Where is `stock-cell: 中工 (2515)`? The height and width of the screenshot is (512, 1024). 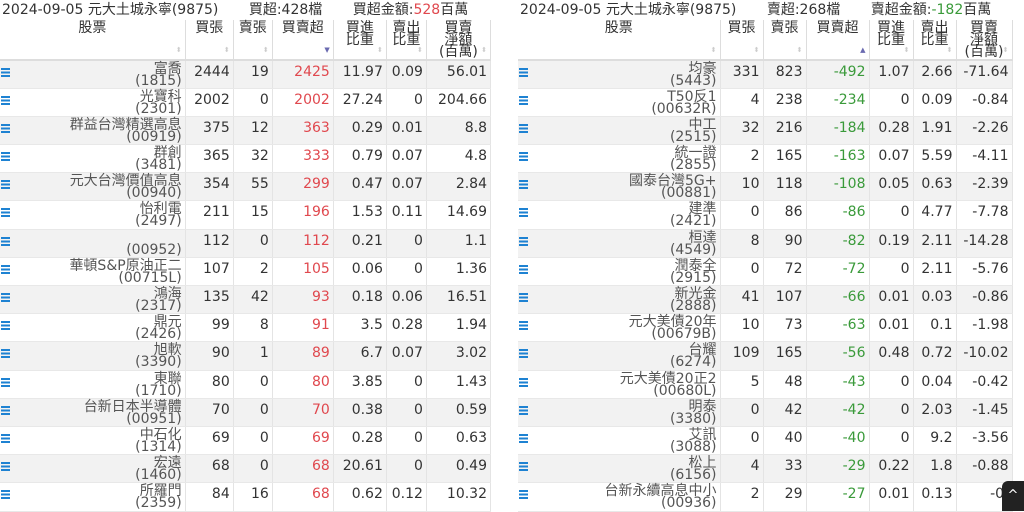
stock-cell: 中工 (2515) is located at coordinates (619, 131).